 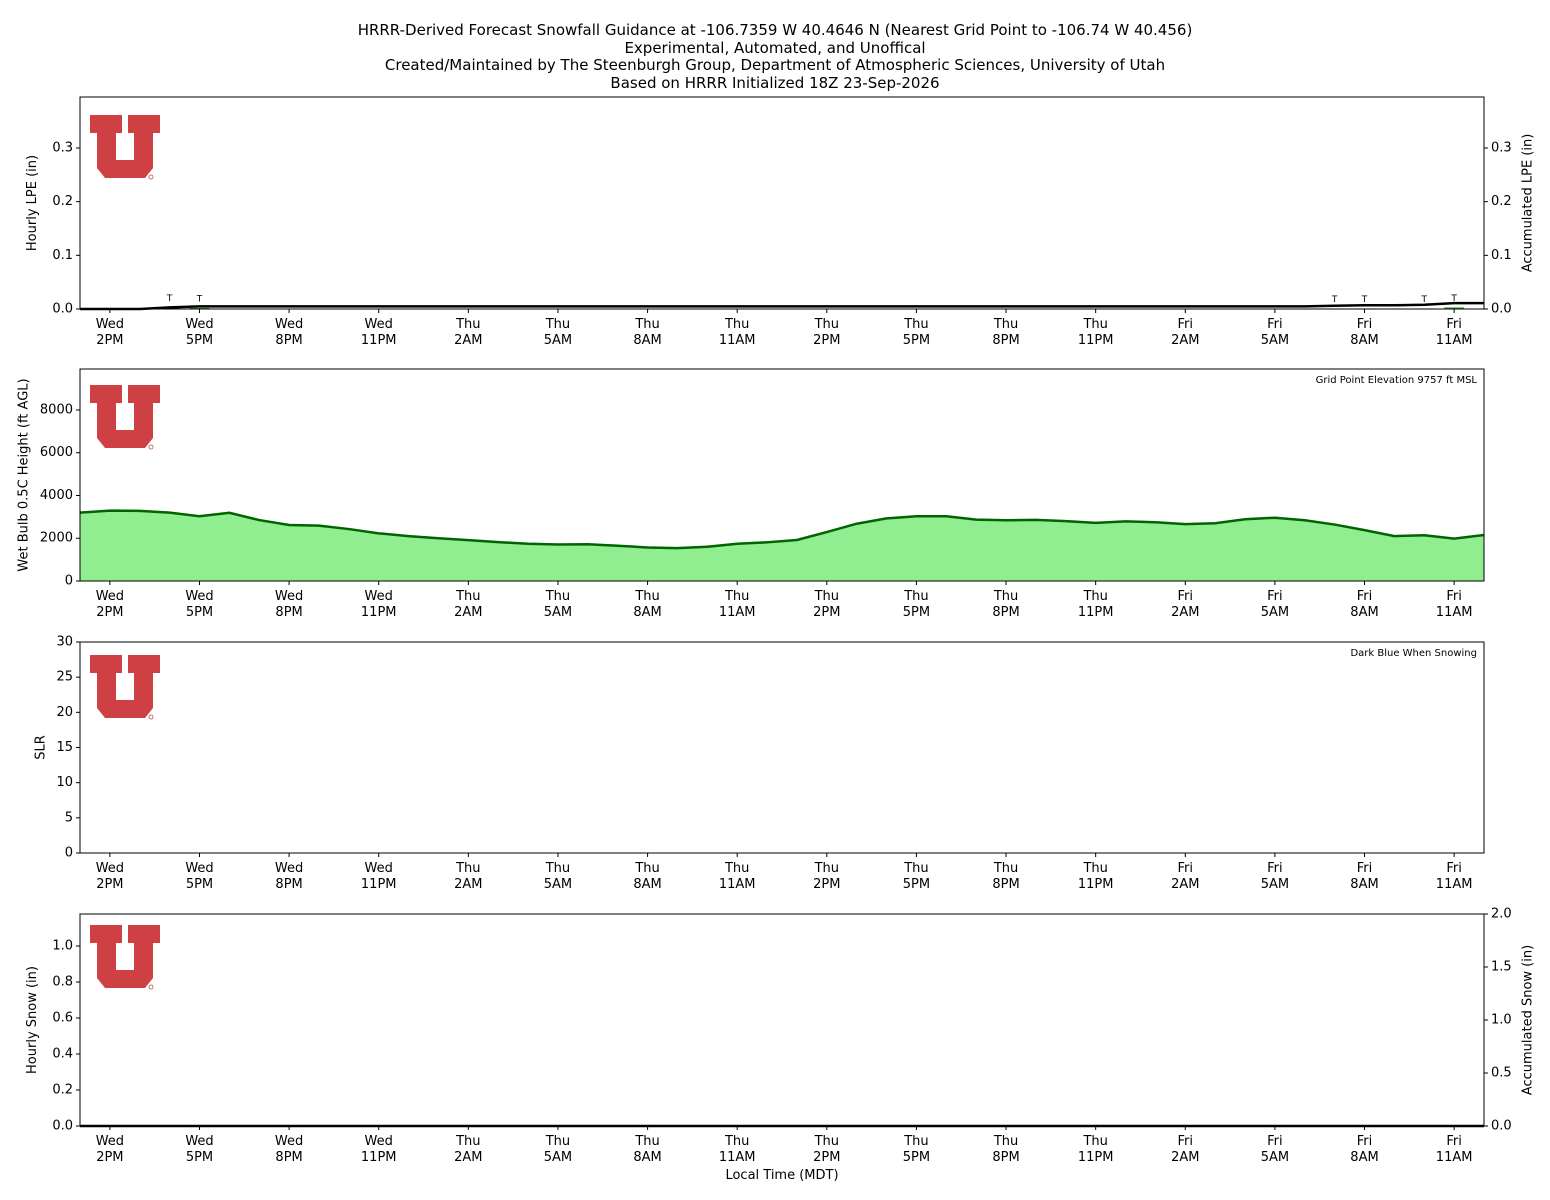 I want to click on y2-tick-label: 0.3, so click(x=1501, y=147).